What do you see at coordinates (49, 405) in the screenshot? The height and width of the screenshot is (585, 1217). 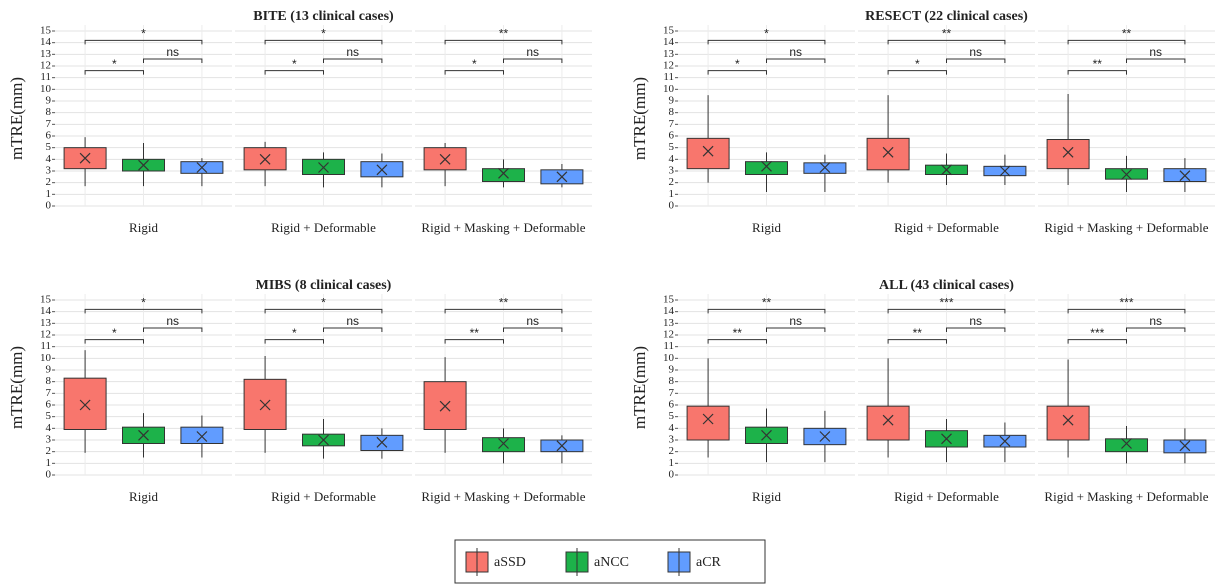 I see `y-tick-label: 6` at bounding box center [49, 405].